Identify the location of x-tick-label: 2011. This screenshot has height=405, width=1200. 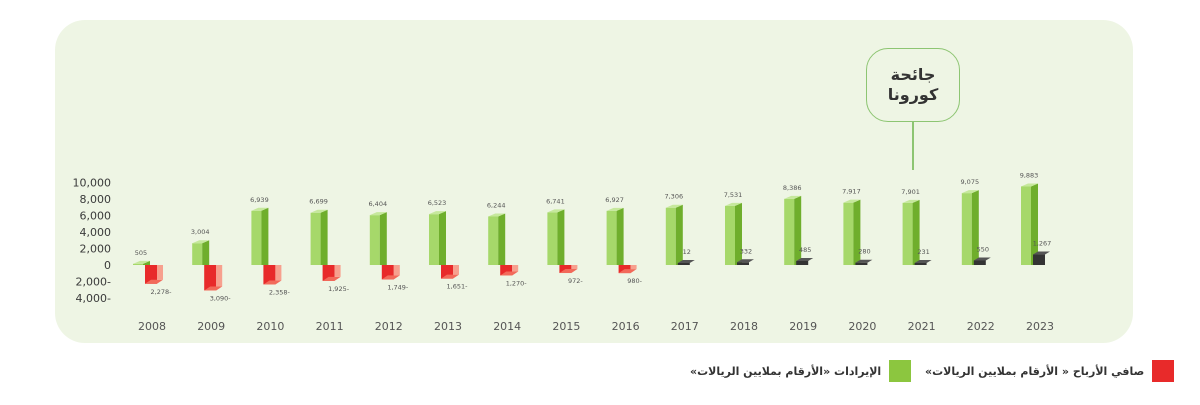
(330, 326).